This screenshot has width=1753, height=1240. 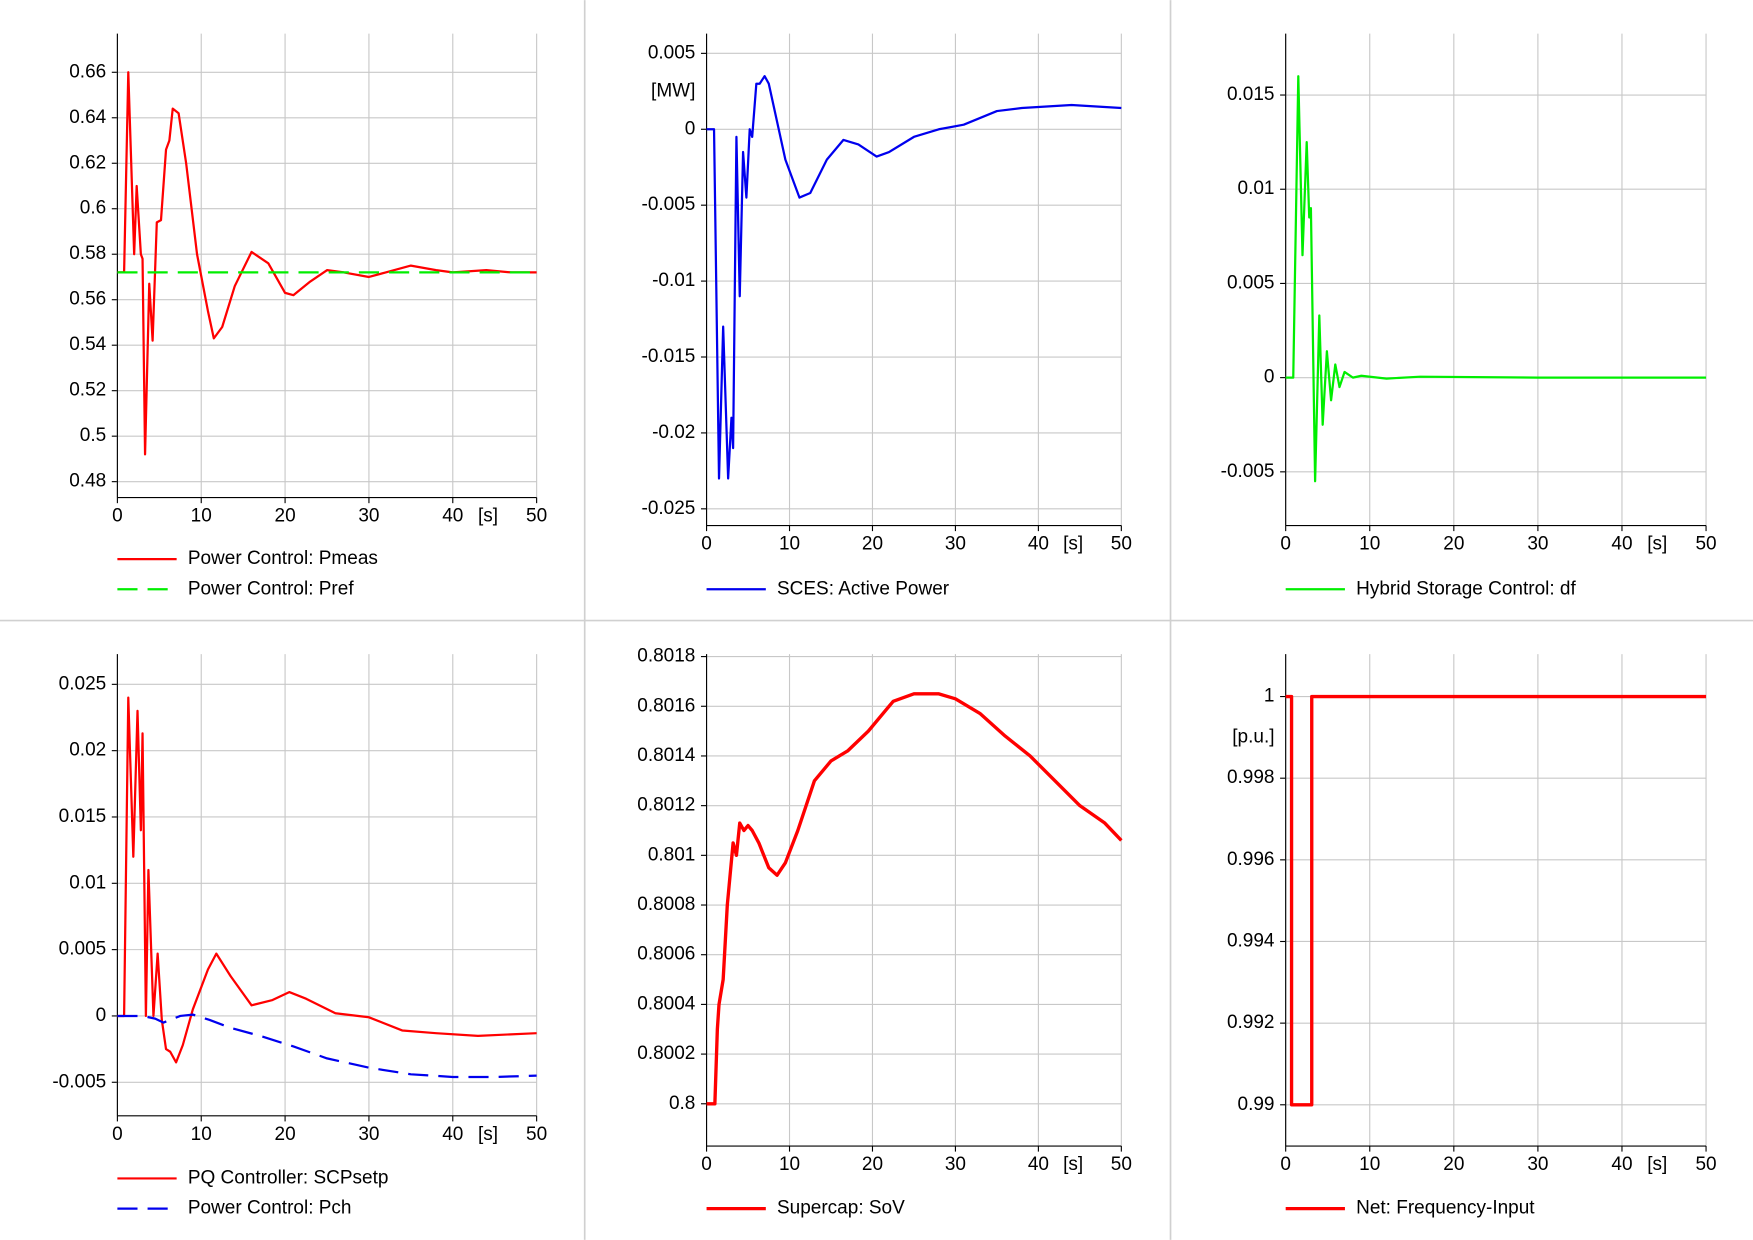 I want to click on y-tick-label: 0.02, so click(x=87, y=750).